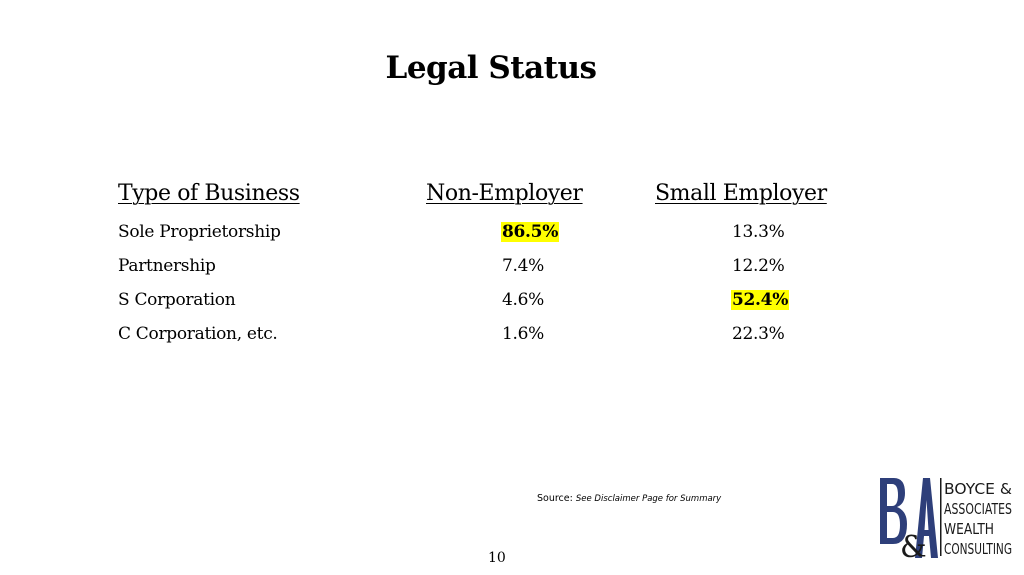  Describe the element at coordinates (978, 489) in the screenshot. I see `logo-line-1: BOYCE &` at that location.